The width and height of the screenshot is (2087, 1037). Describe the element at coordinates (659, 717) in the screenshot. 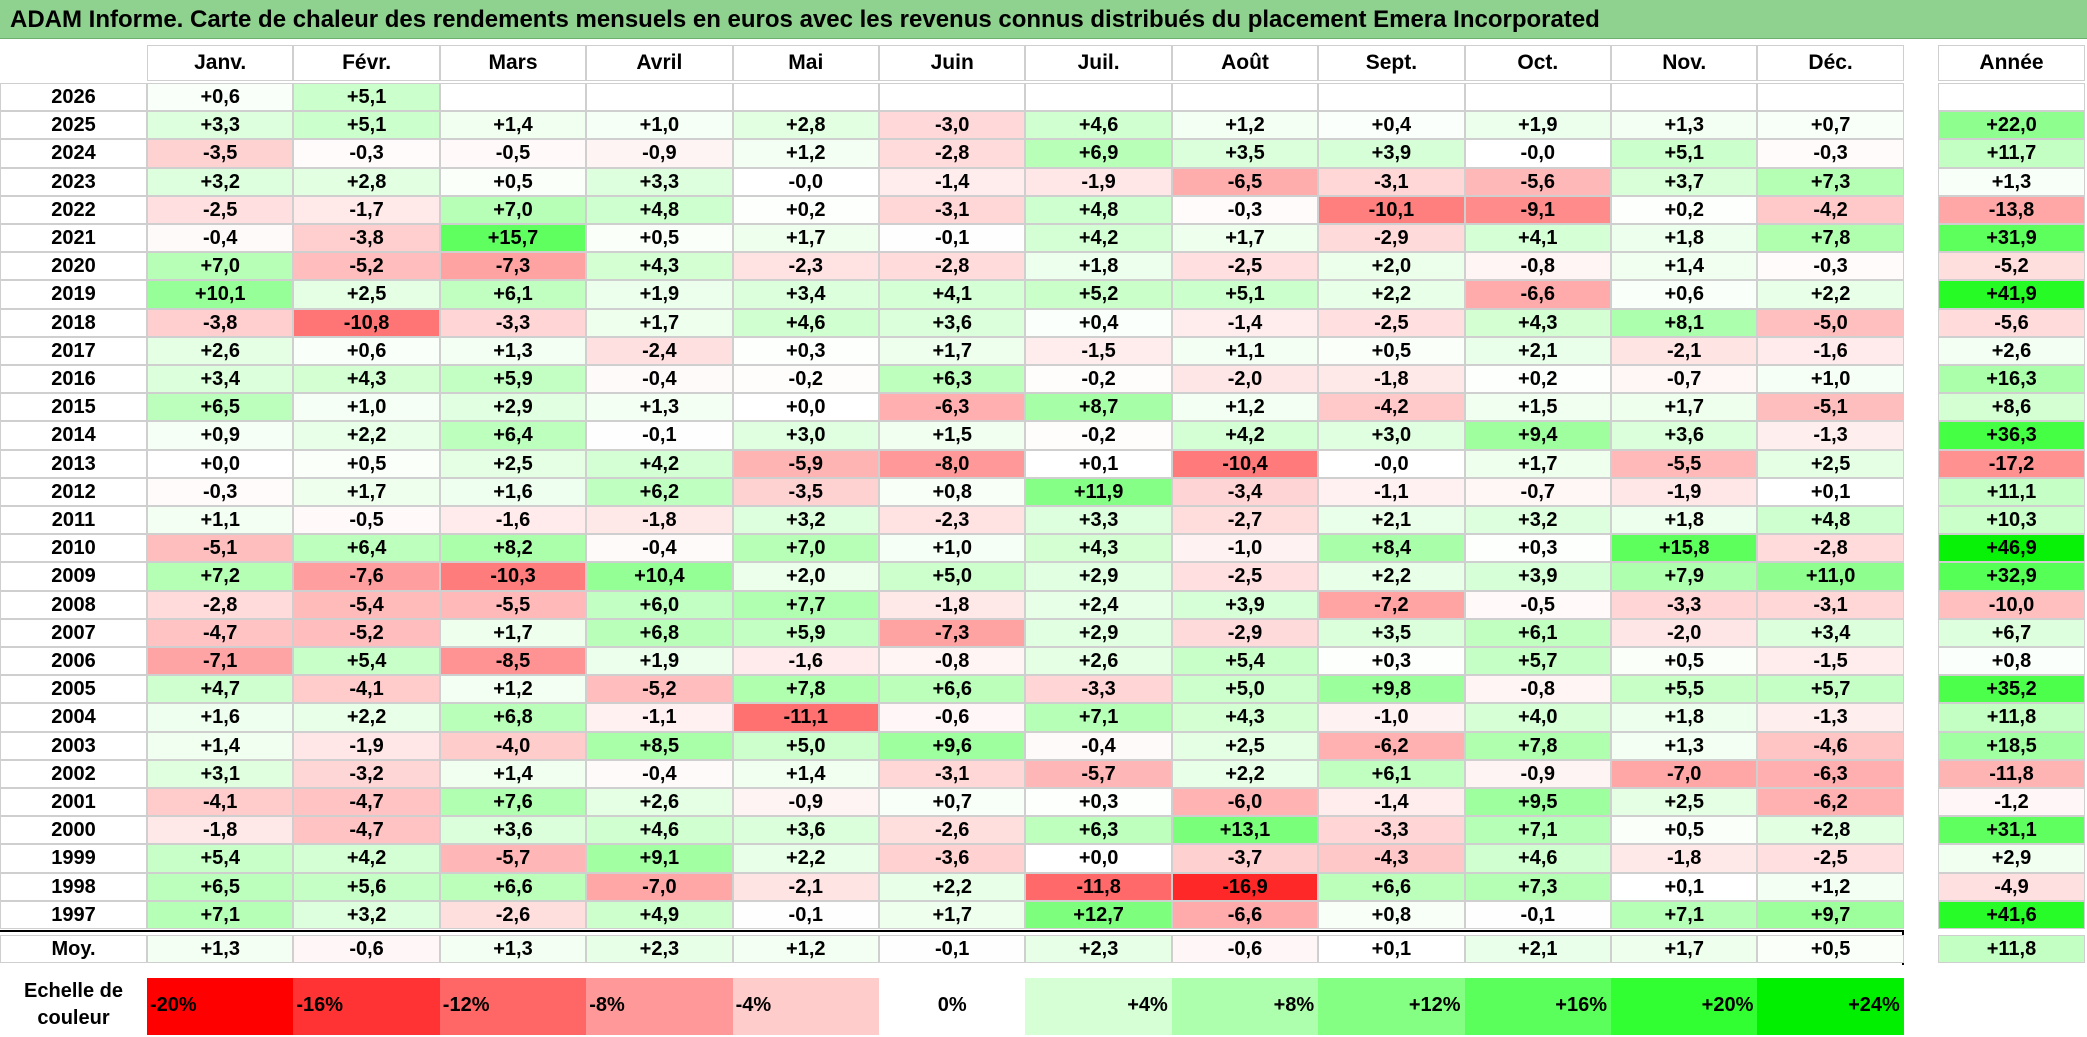

I see `heat-cell: -1,1` at that location.